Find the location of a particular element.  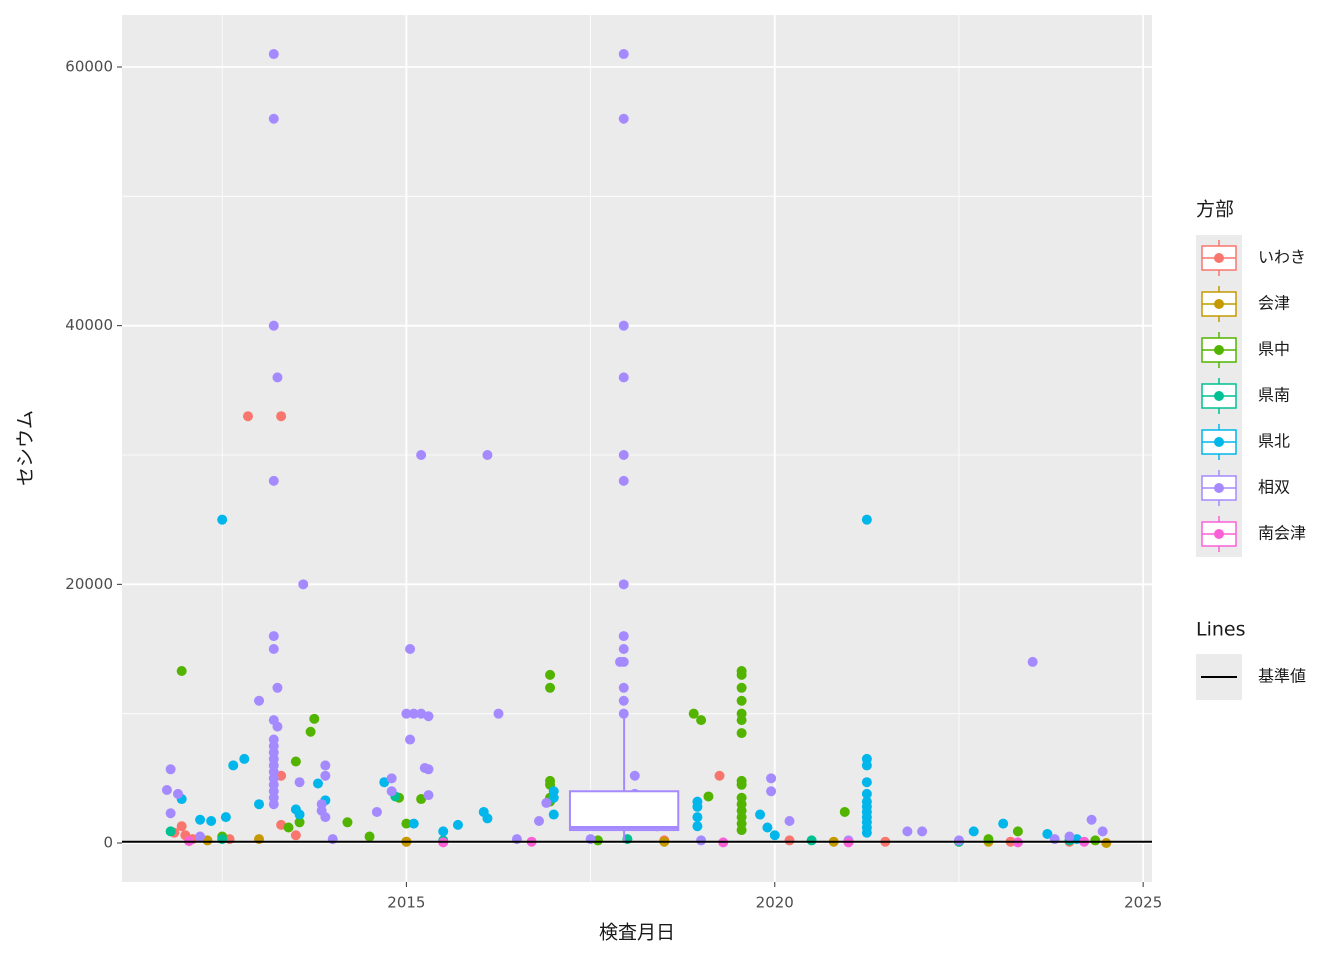

legend-label: 県中 is located at coordinates (1274, 349).